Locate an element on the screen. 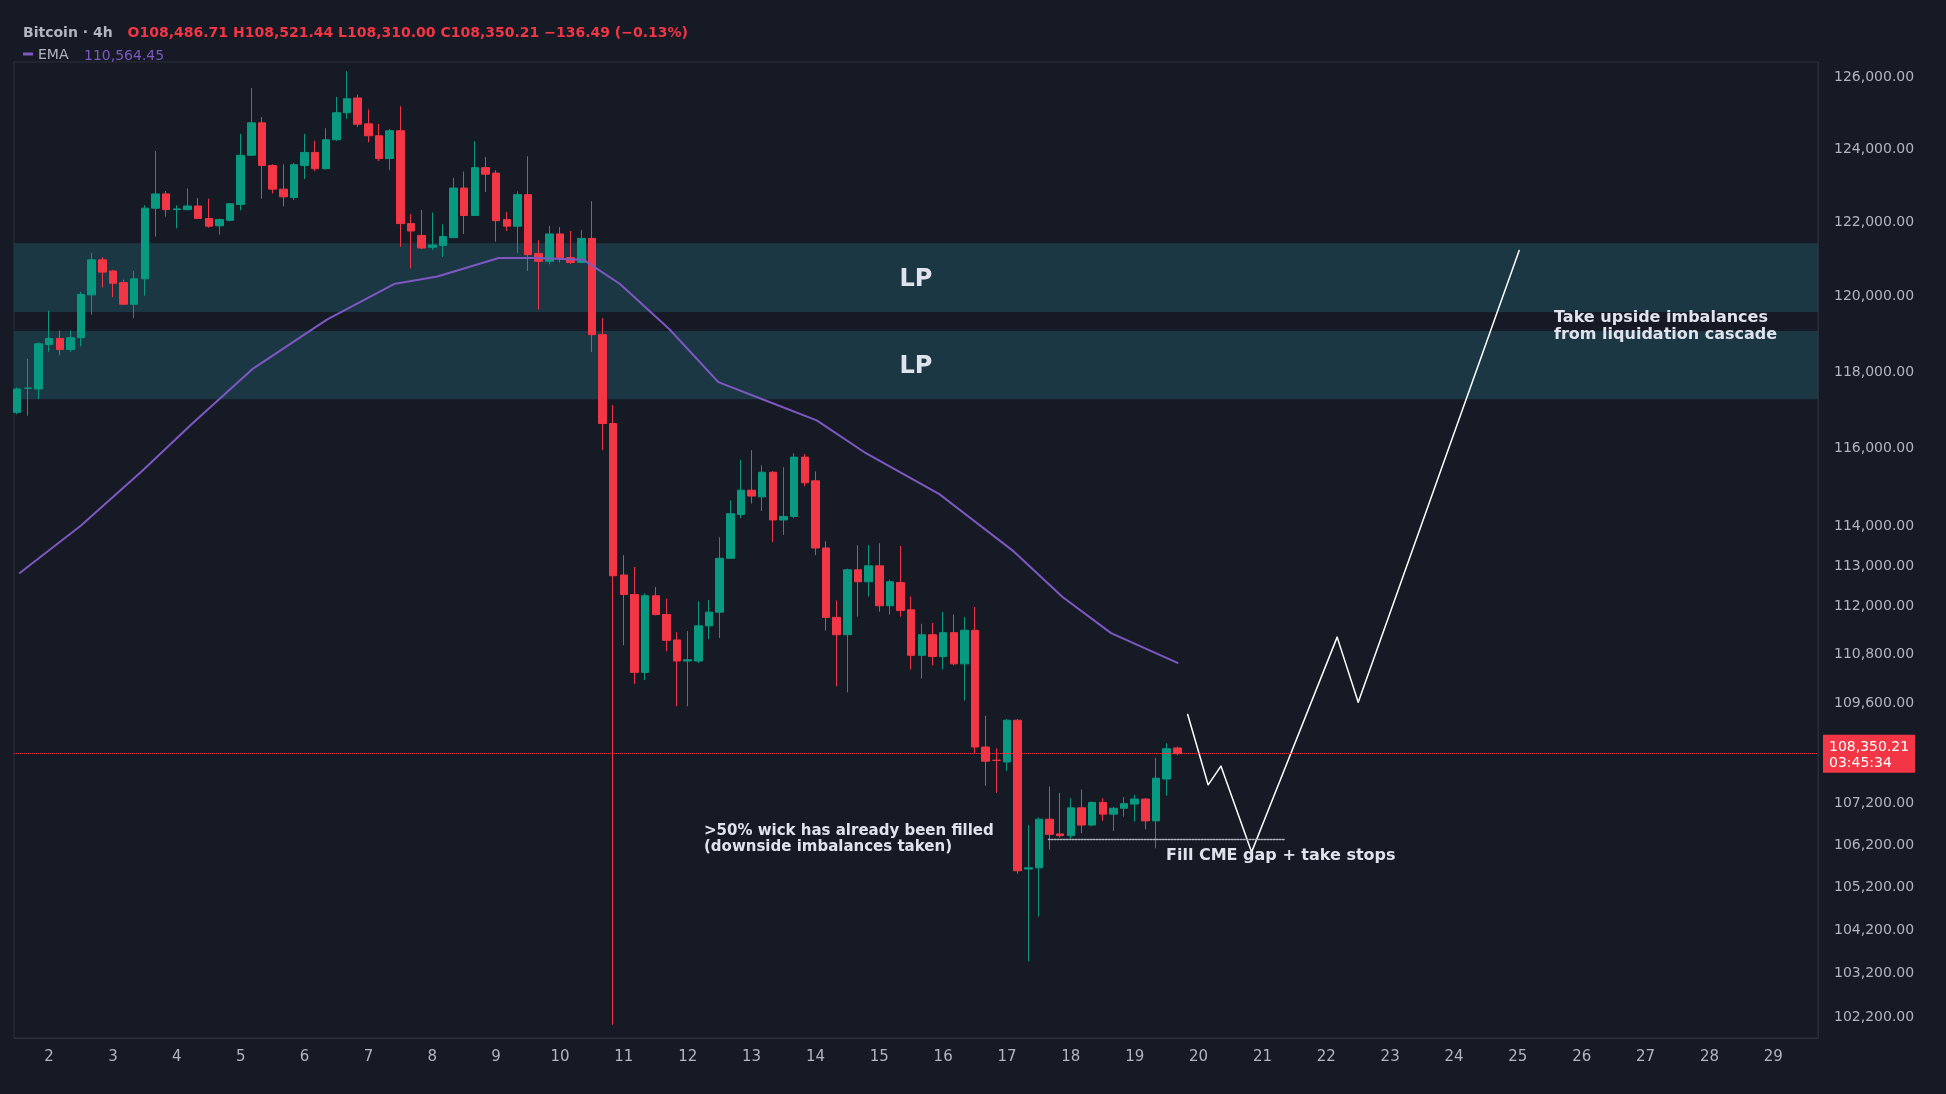 The height and width of the screenshot is (1094, 1946). x-tick-label: 10 is located at coordinates (560, 1055).